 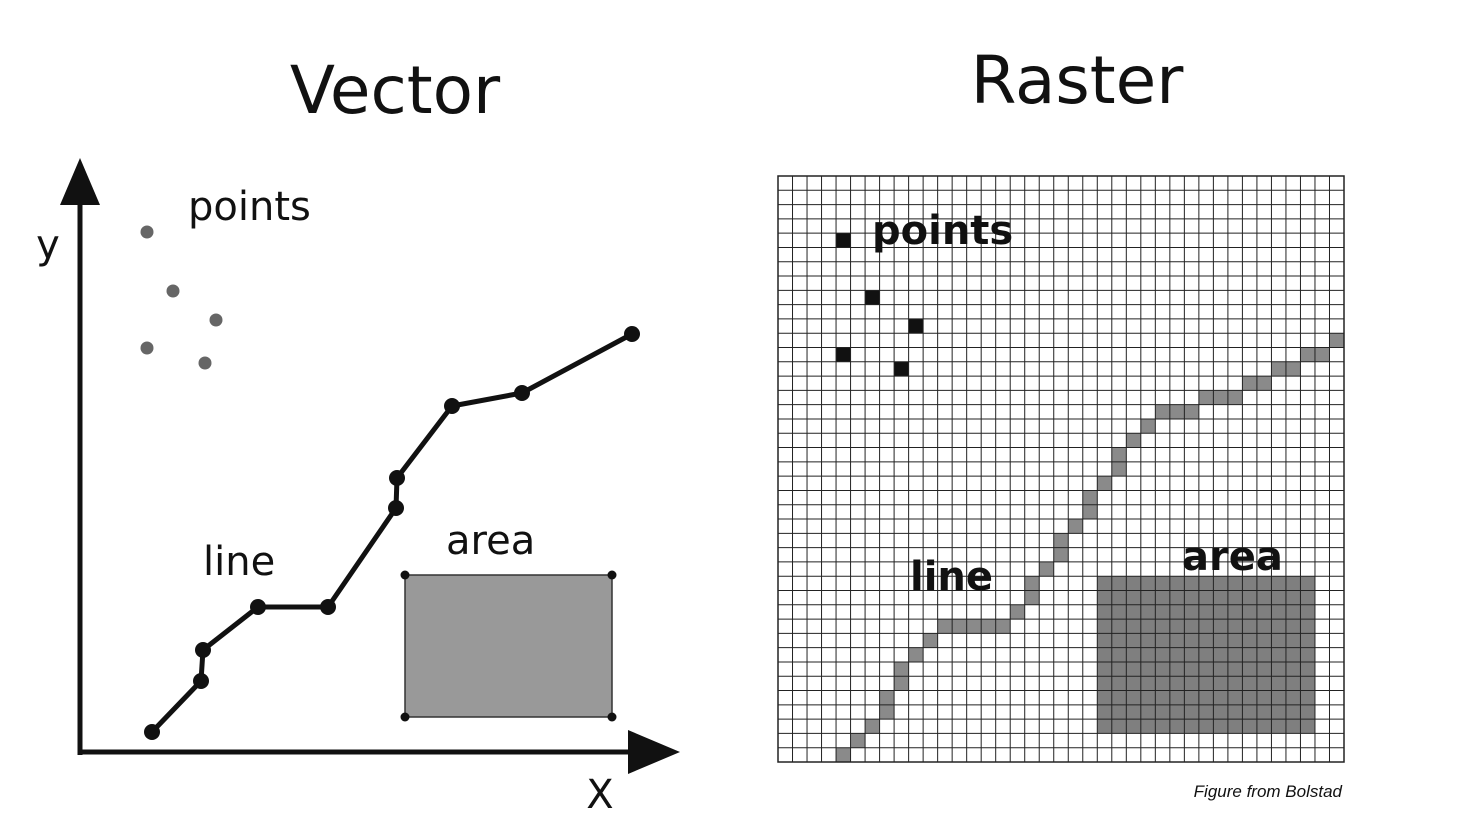 I want to click on y-axis-label: y, so click(x=48, y=245).